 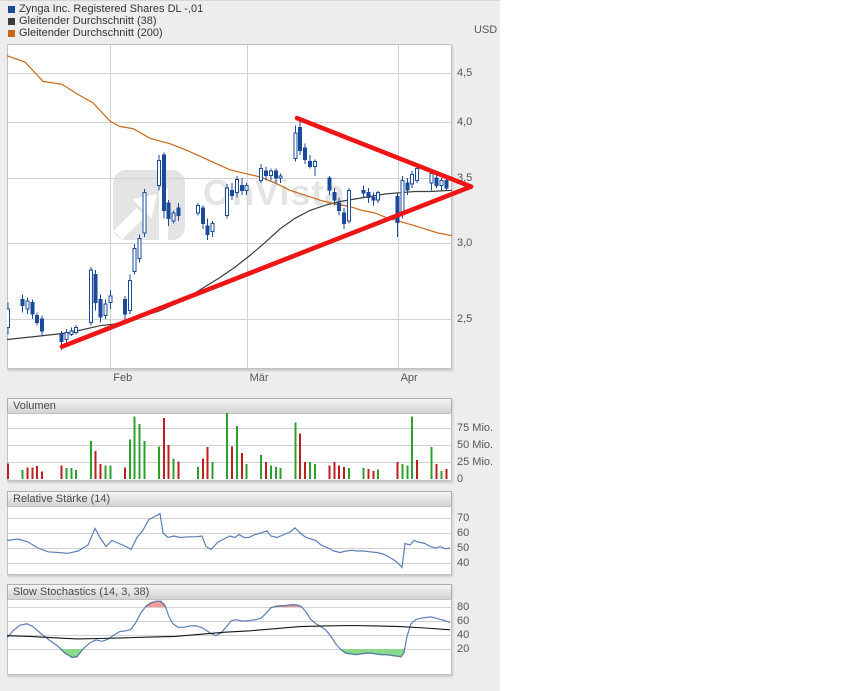 I want to click on currency-label: USD, so click(x=486, y=30).